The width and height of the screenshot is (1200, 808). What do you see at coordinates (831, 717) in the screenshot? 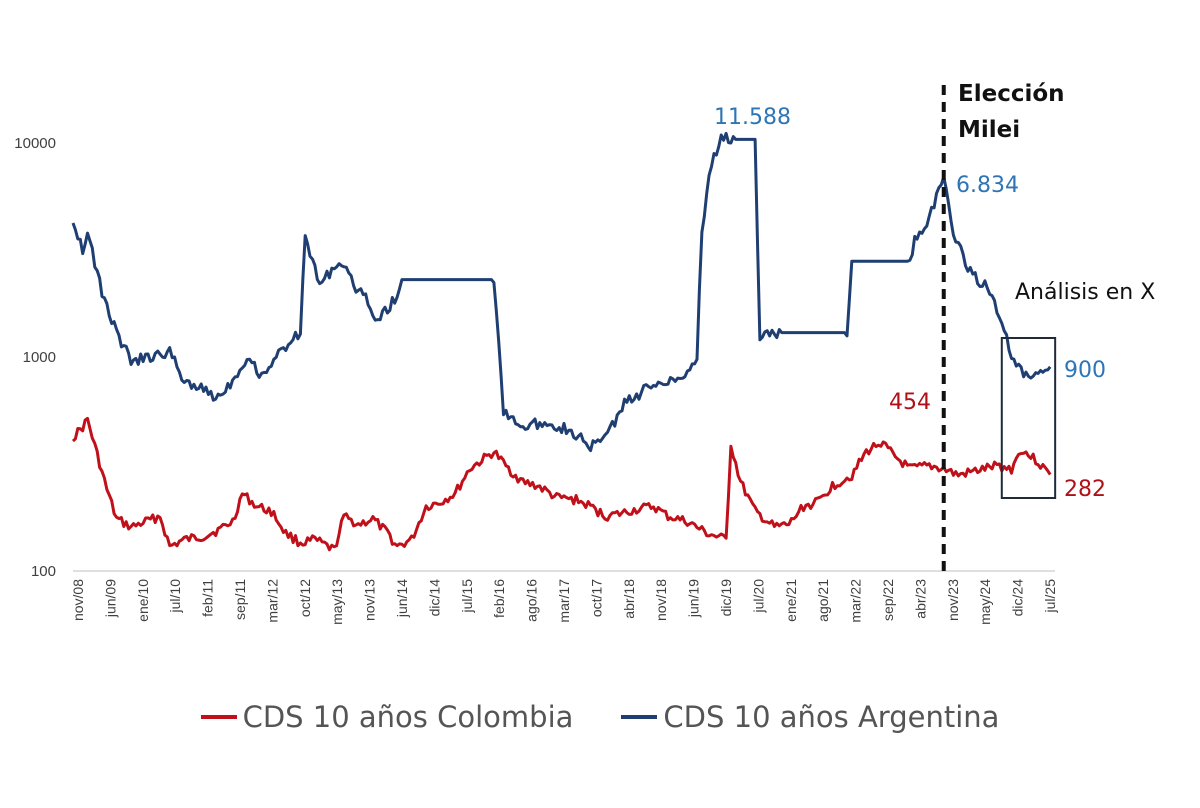
I see `legend-label-argentina: CDS 10 años Argentina` at bounding box center [831, 717].